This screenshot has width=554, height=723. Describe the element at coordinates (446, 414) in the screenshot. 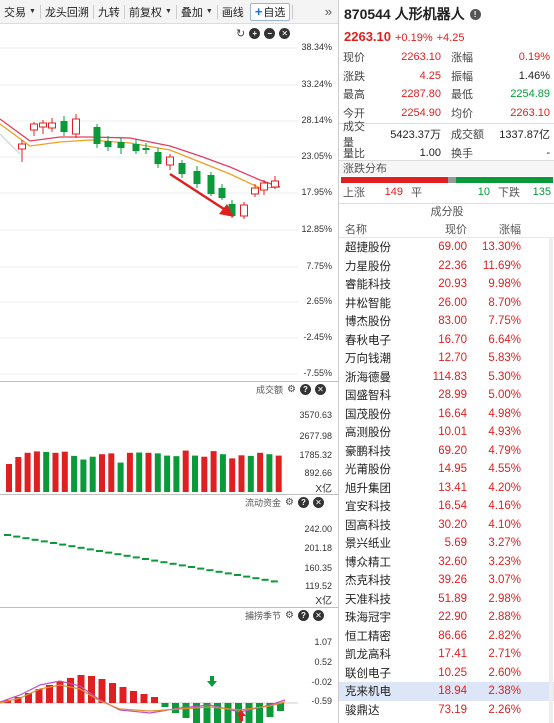

I see `component-row: 国茂股份 16.64 4.98%` at that location.